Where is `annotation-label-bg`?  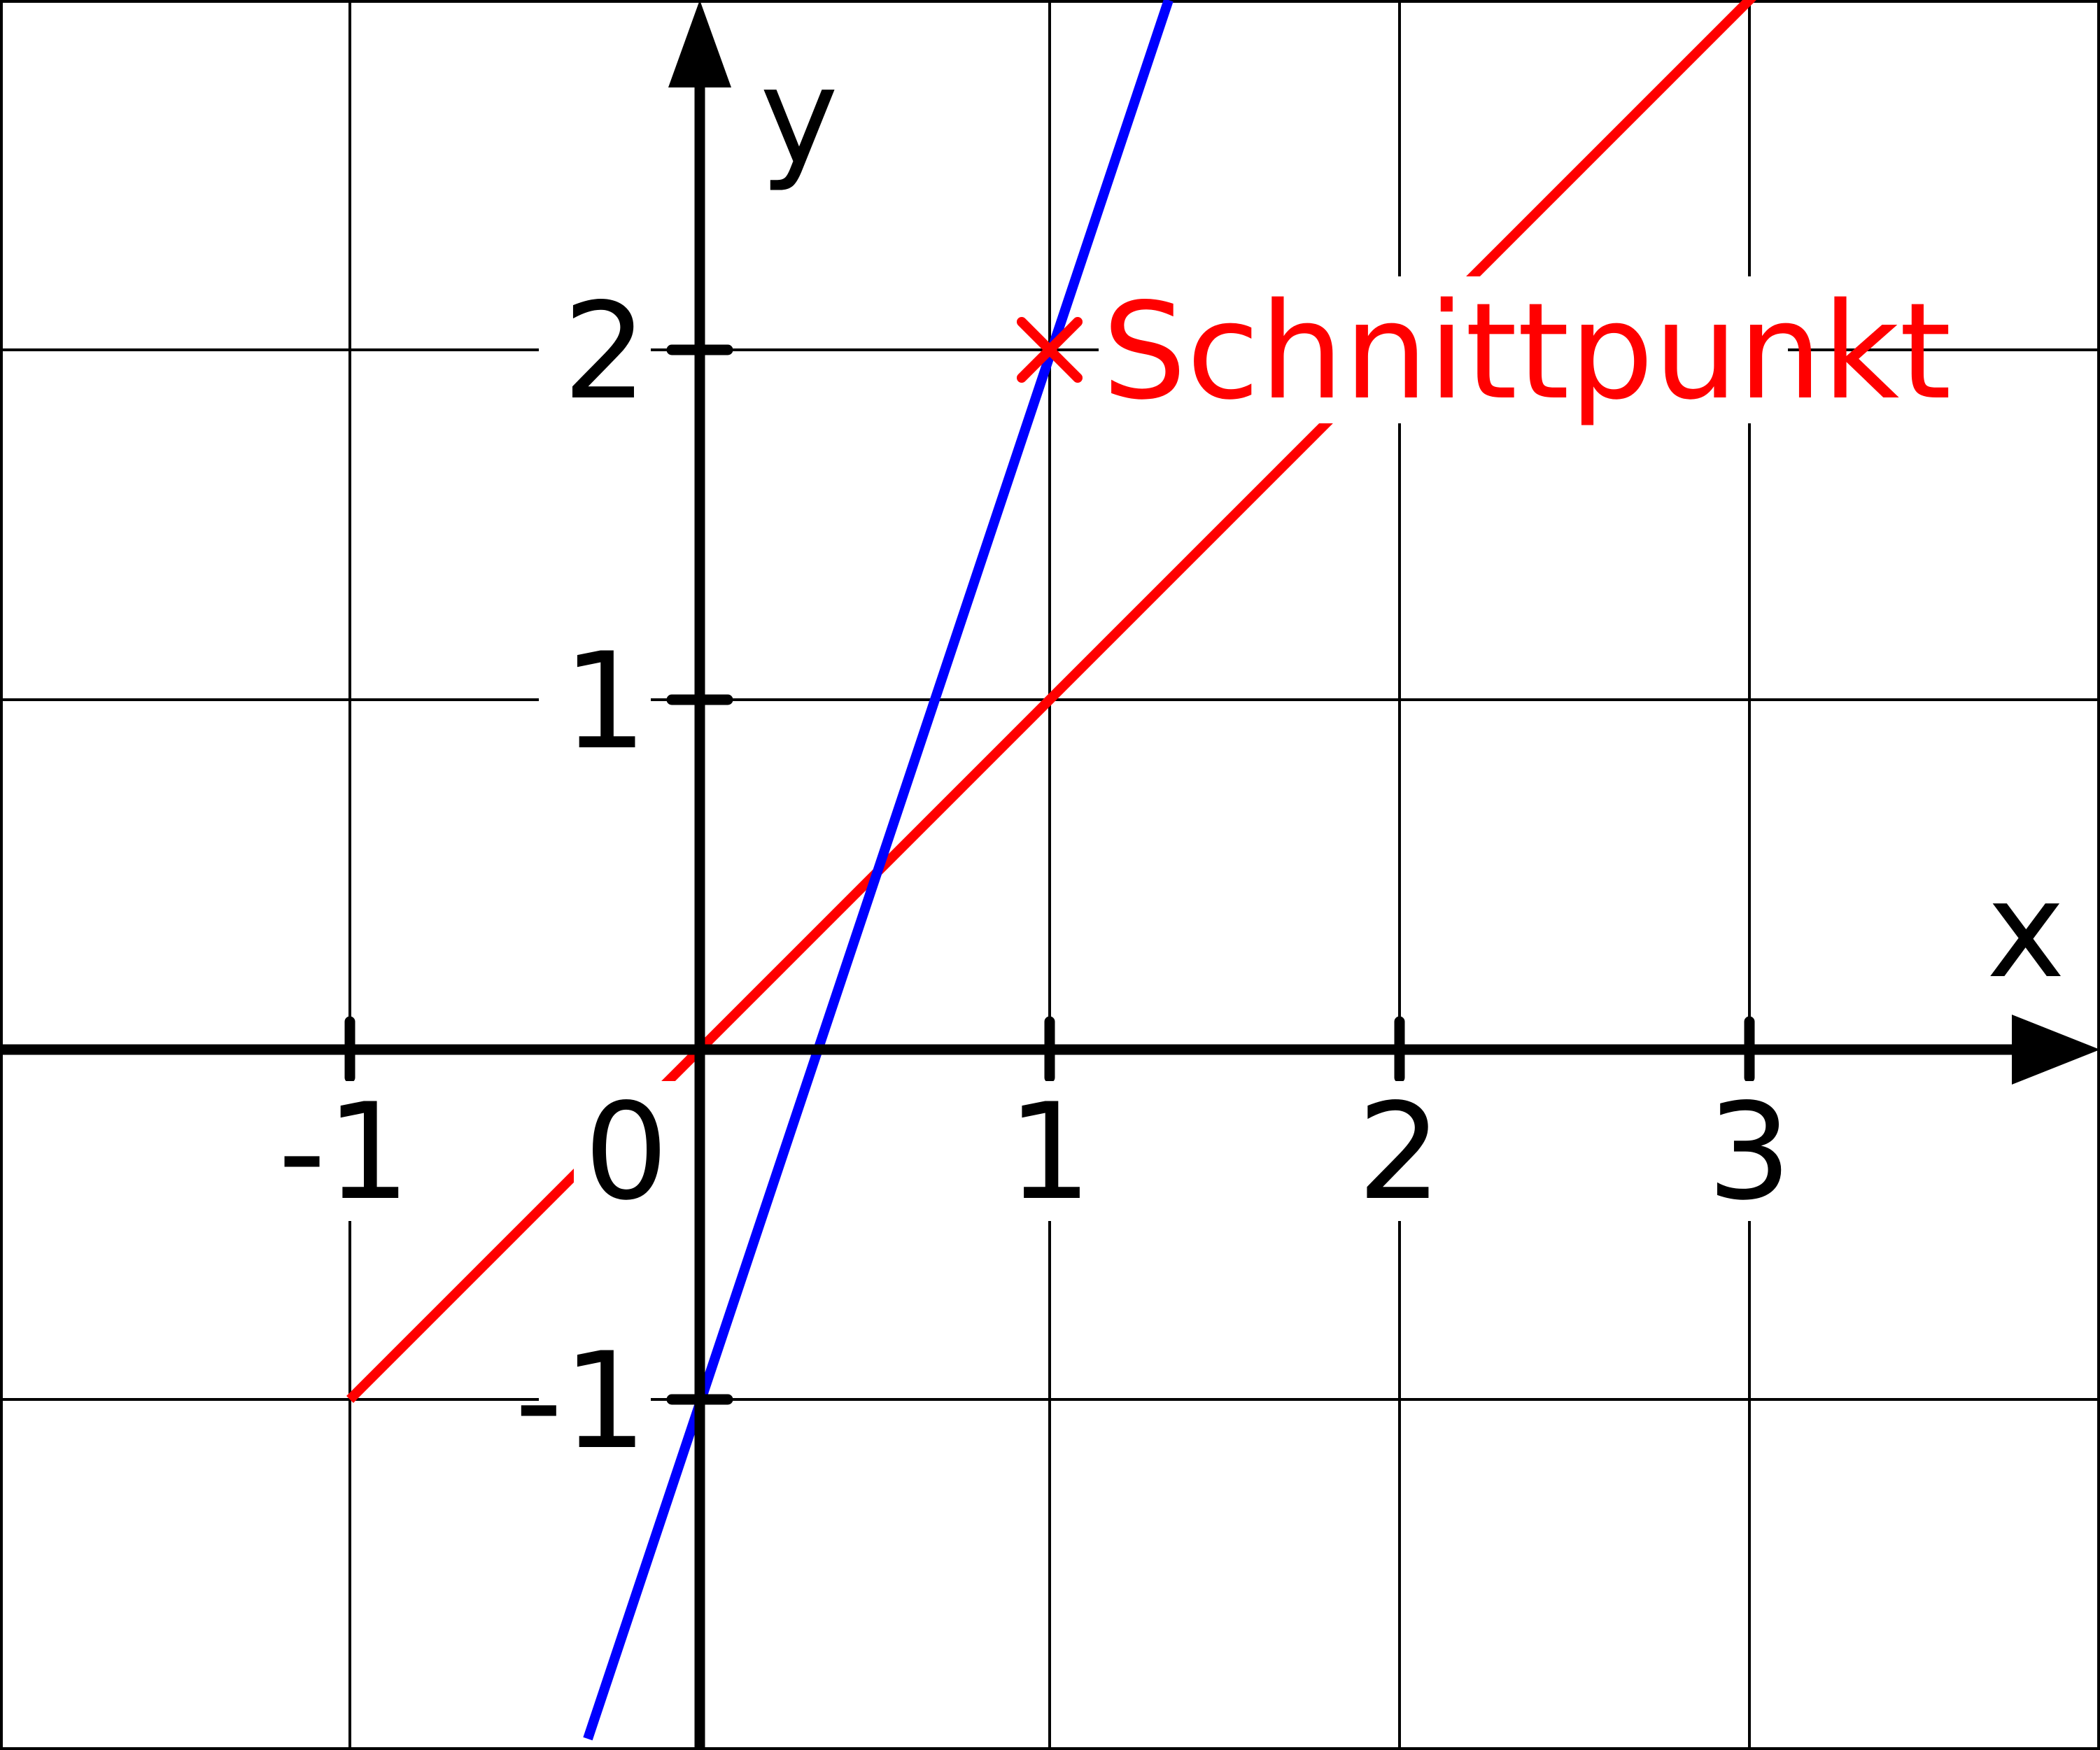 annotation-label-bg is located at coordinates (1443, 349).